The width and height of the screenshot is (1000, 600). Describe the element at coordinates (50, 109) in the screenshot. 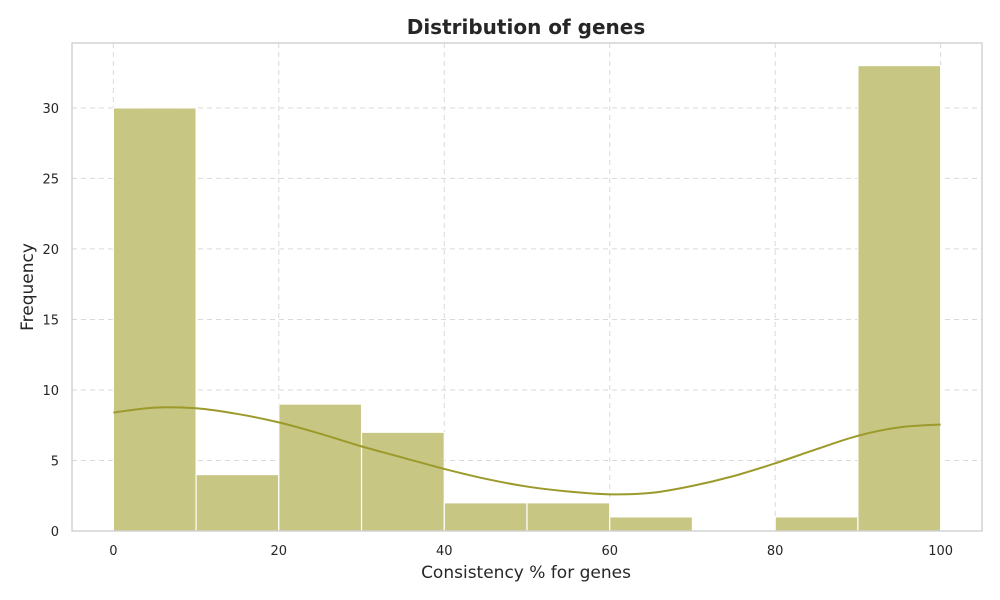

I see `y-tick-label-6: 30` at that location.